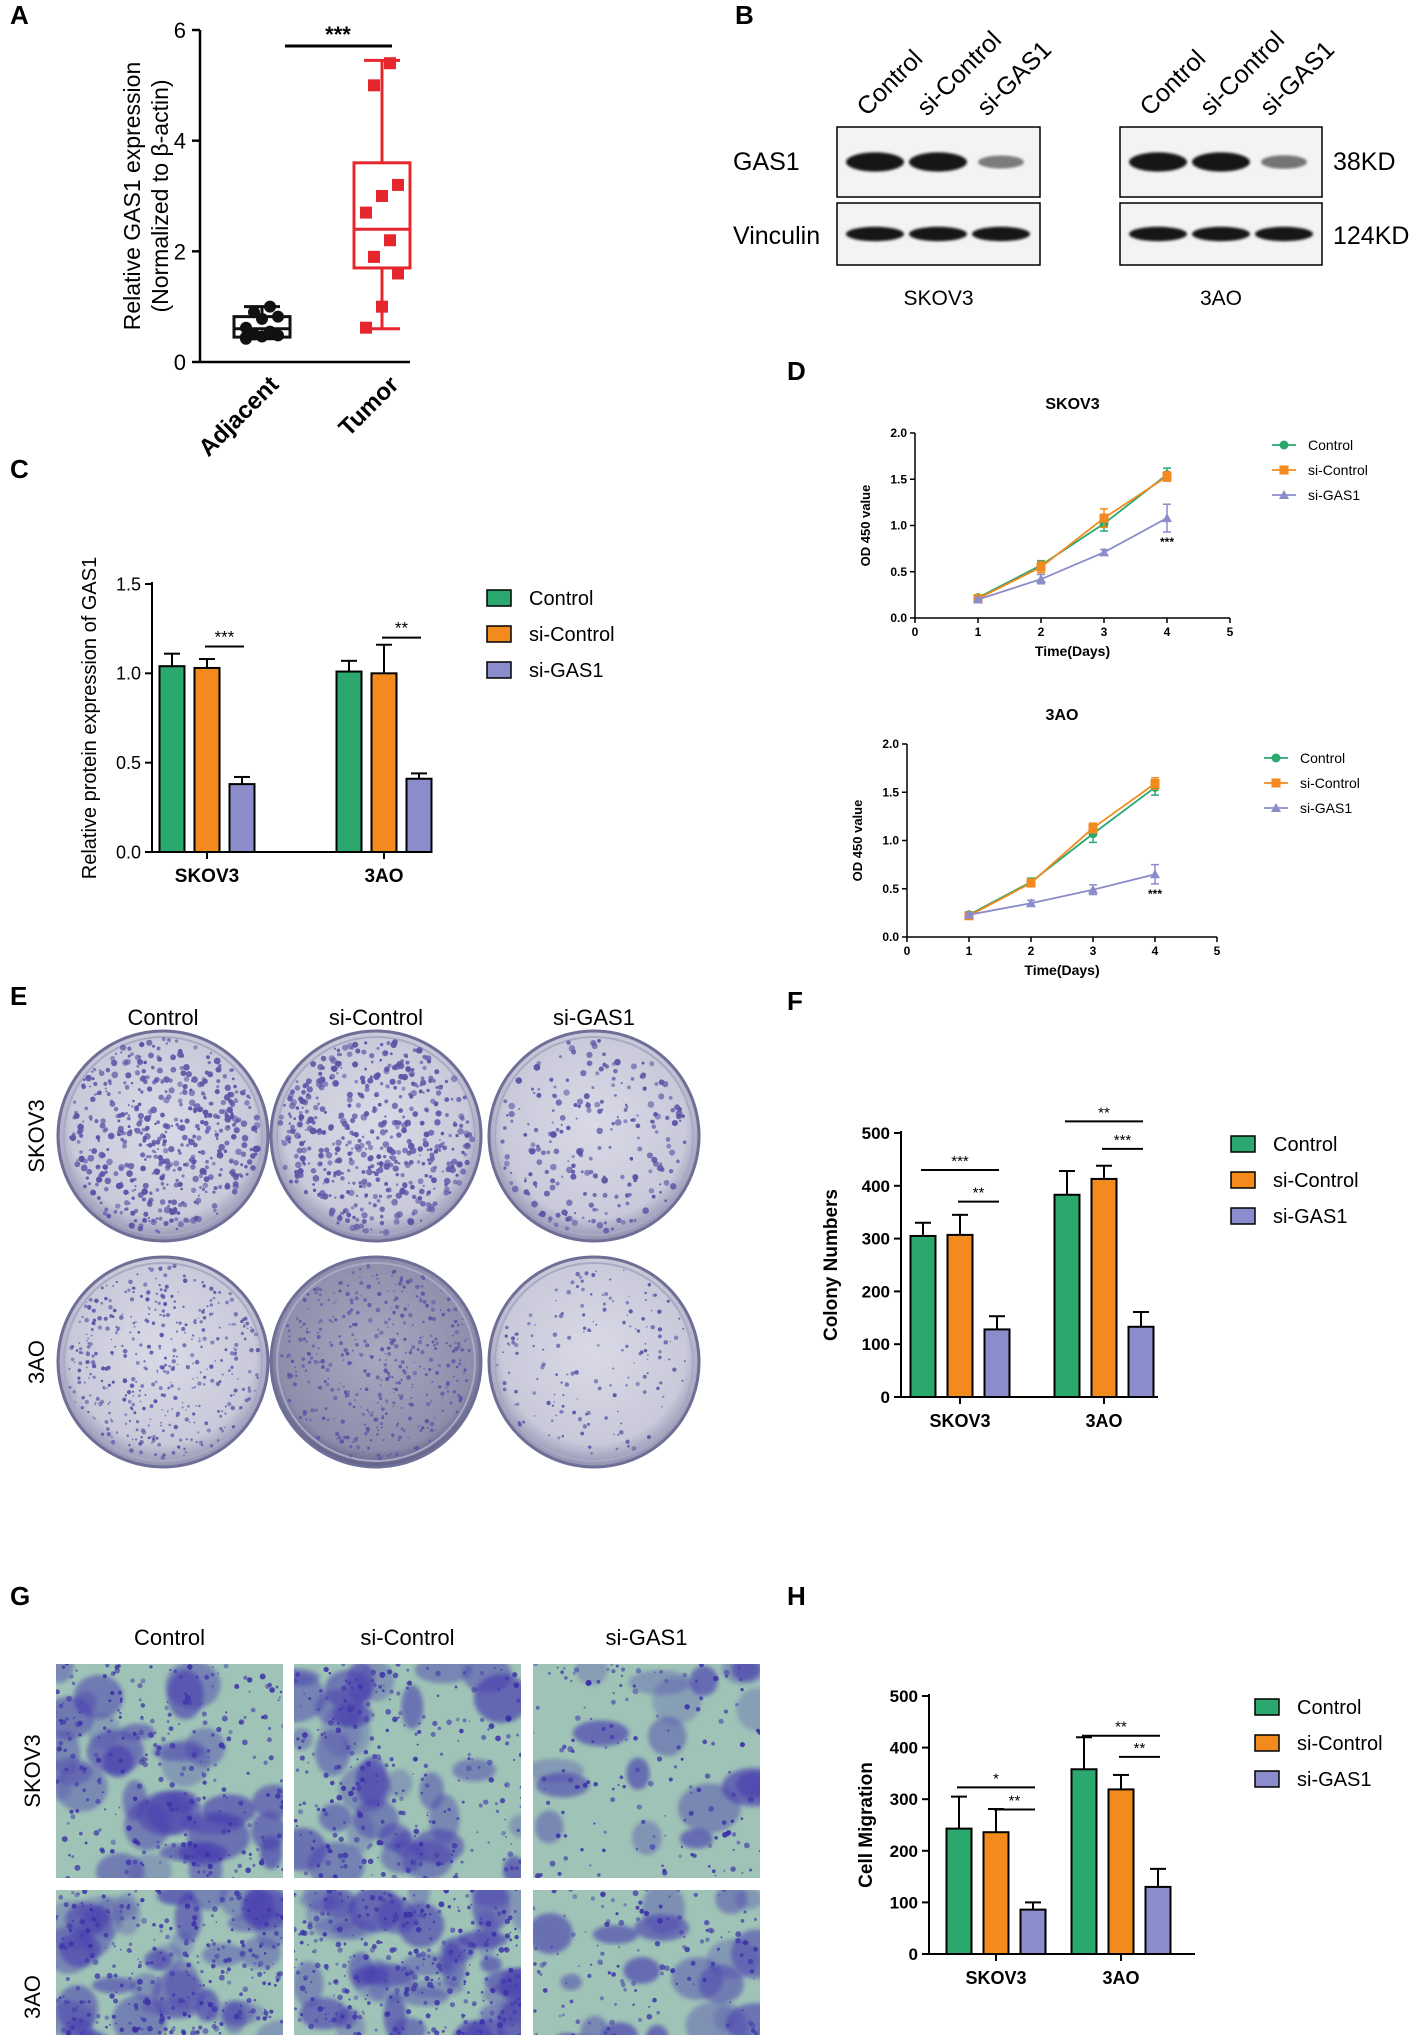 This screenshot has height=2035, width=1415. Describe the element at coordinates (338, 34) in the screenshot. I see `significance-label: ***` at that location.